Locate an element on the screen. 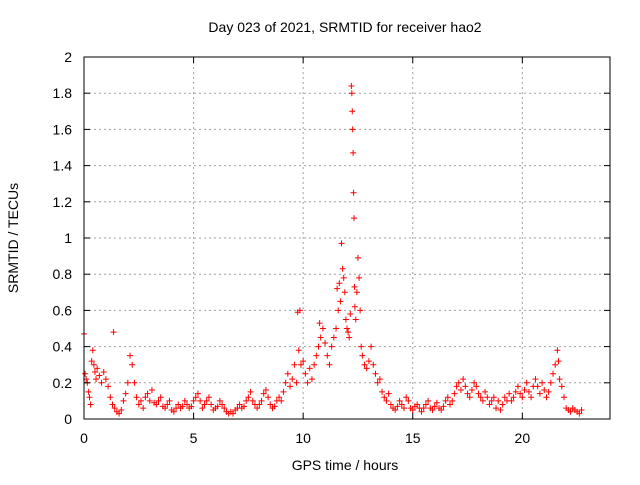  y-tick-label: 0.4 is located at coordinates (63, 347).